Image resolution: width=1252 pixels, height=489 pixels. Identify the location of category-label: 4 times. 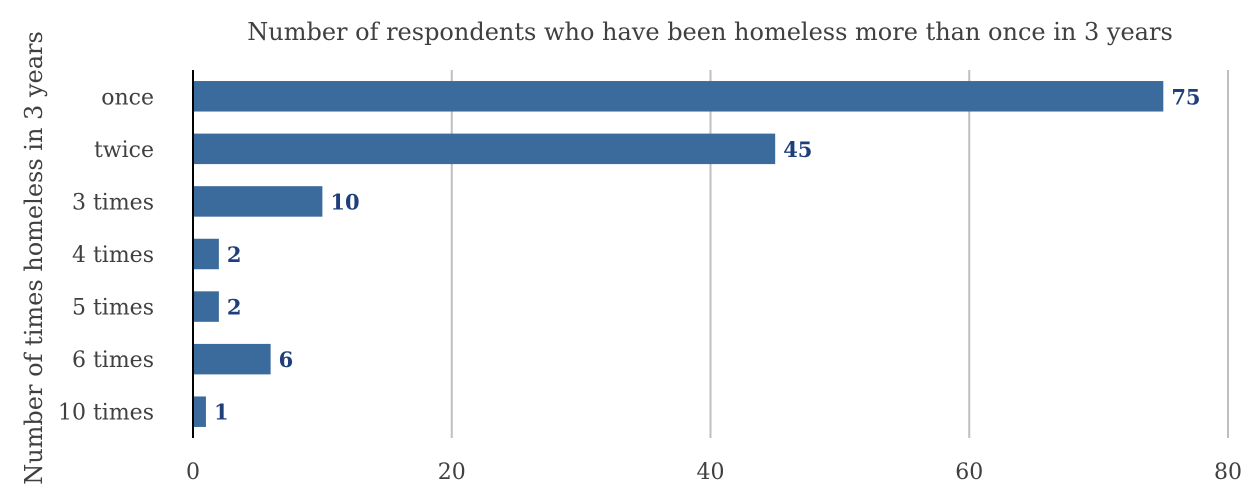
(113, 255).